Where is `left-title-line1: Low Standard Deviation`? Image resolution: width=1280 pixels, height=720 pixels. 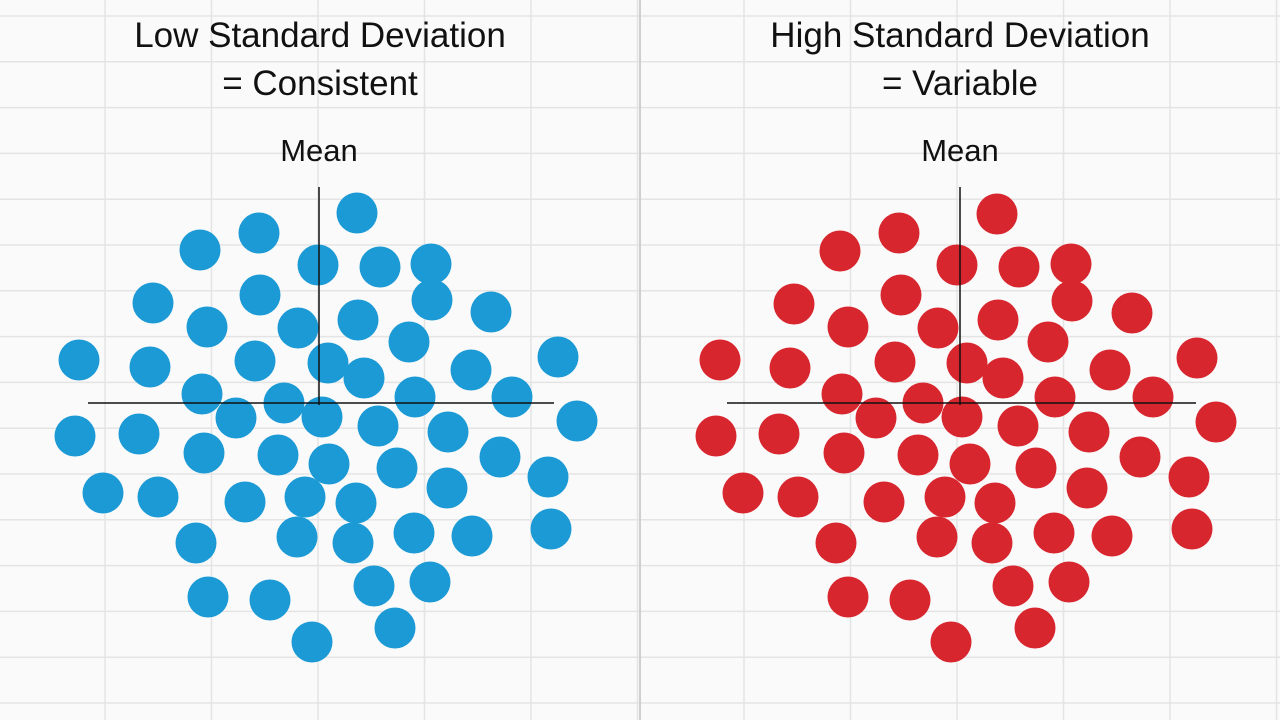
left-title-line1: Low Standard Deviation is located at coordinates (320, 35).